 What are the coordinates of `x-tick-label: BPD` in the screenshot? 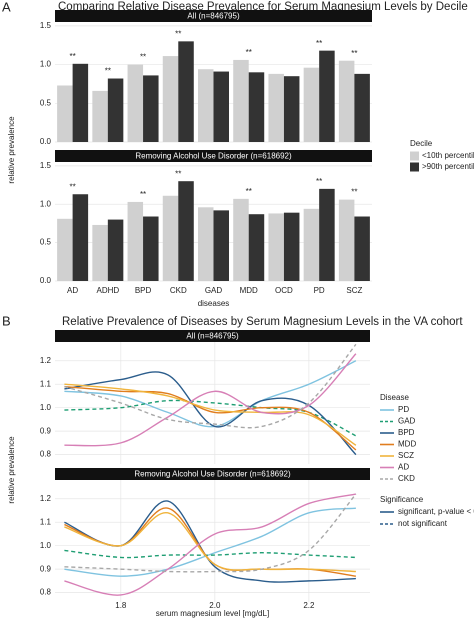 It's located at (143, 290).